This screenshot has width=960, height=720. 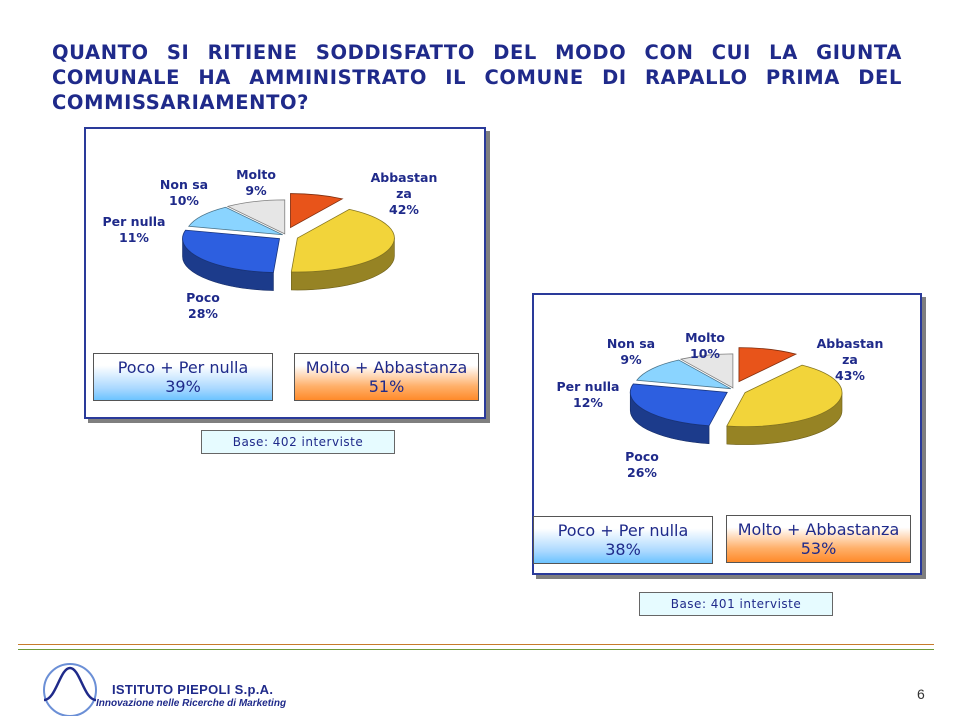 What do you see at coordinates (193, 689) in the screenshot?
I see `company-name: ISTITUTO PIEPOLI S.p.A.` at bounding box center [193, 689].